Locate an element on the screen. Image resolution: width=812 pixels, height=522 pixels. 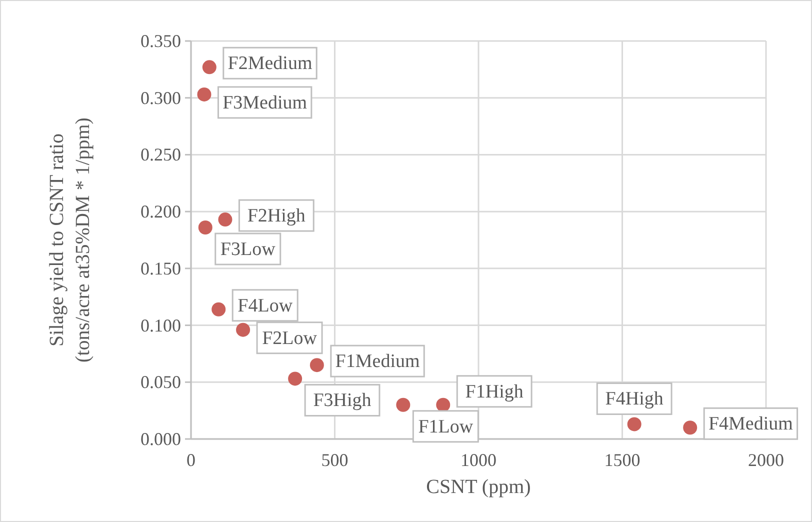
annotation: F1Low is located at coordinates (446, 427).